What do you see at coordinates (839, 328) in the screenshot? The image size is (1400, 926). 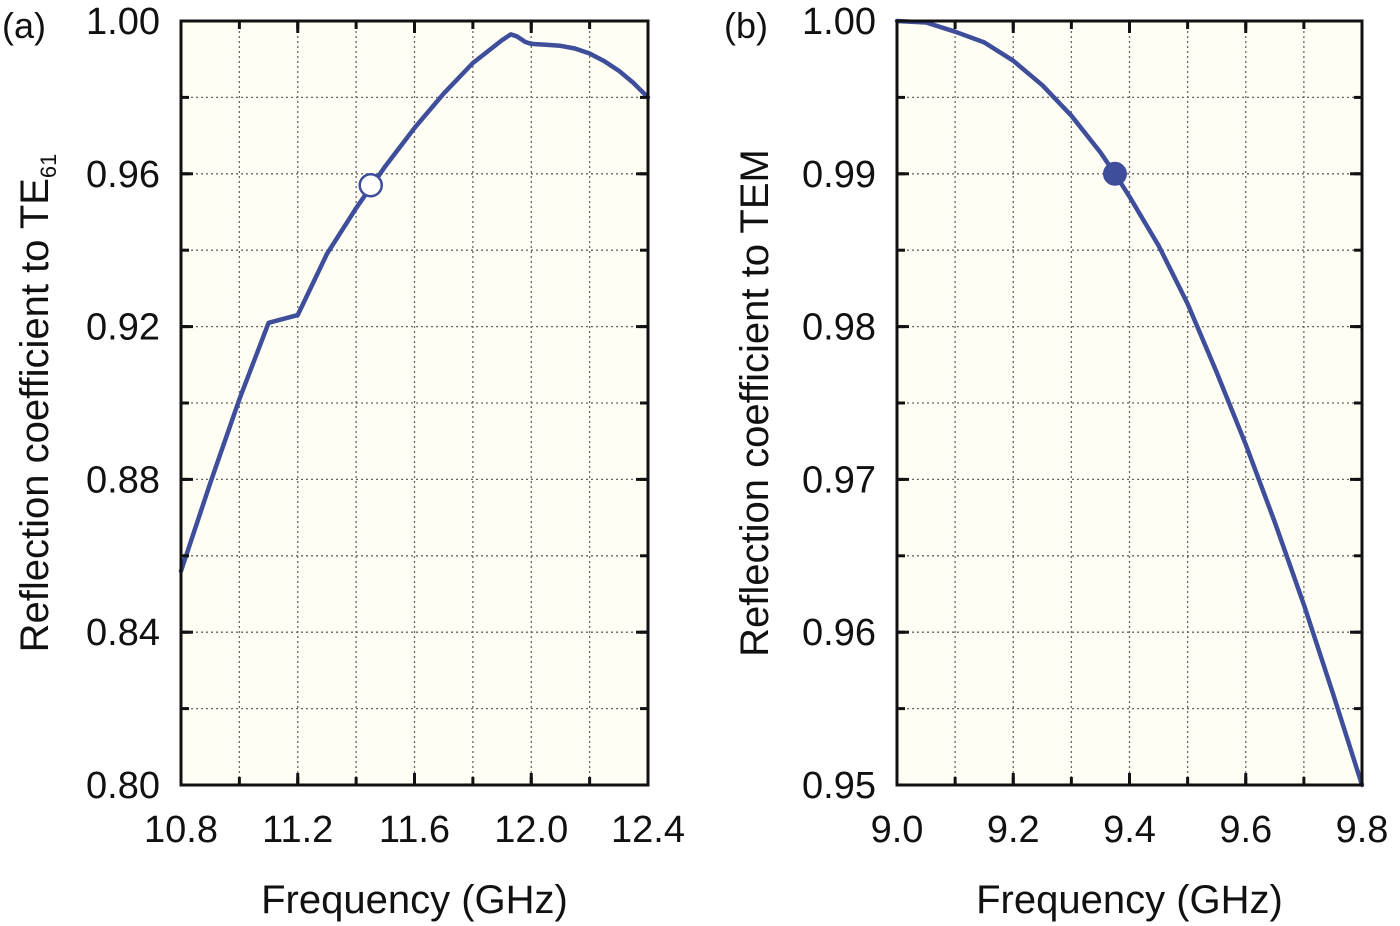 I see `y-tick-label-b-3: 0.98` at bounding box center [839, 328].